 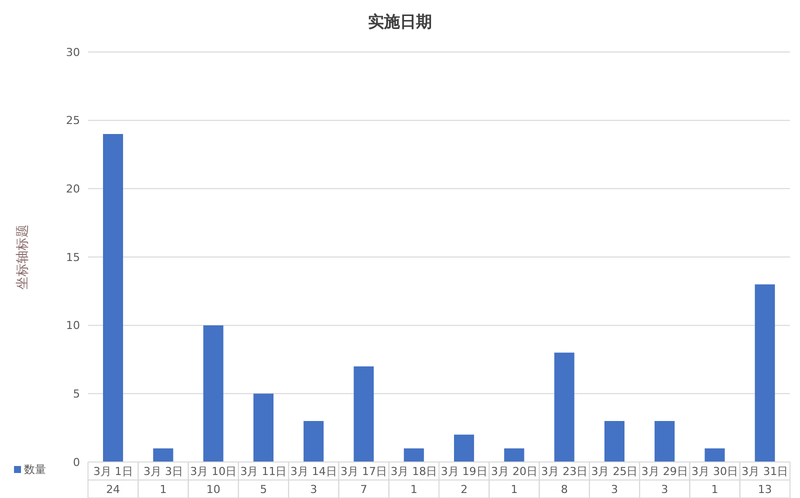 What do you see at coordinates (76, 462) in the screenshot?
I see `y-tick-label: 0` at bounding box center [76, 462].